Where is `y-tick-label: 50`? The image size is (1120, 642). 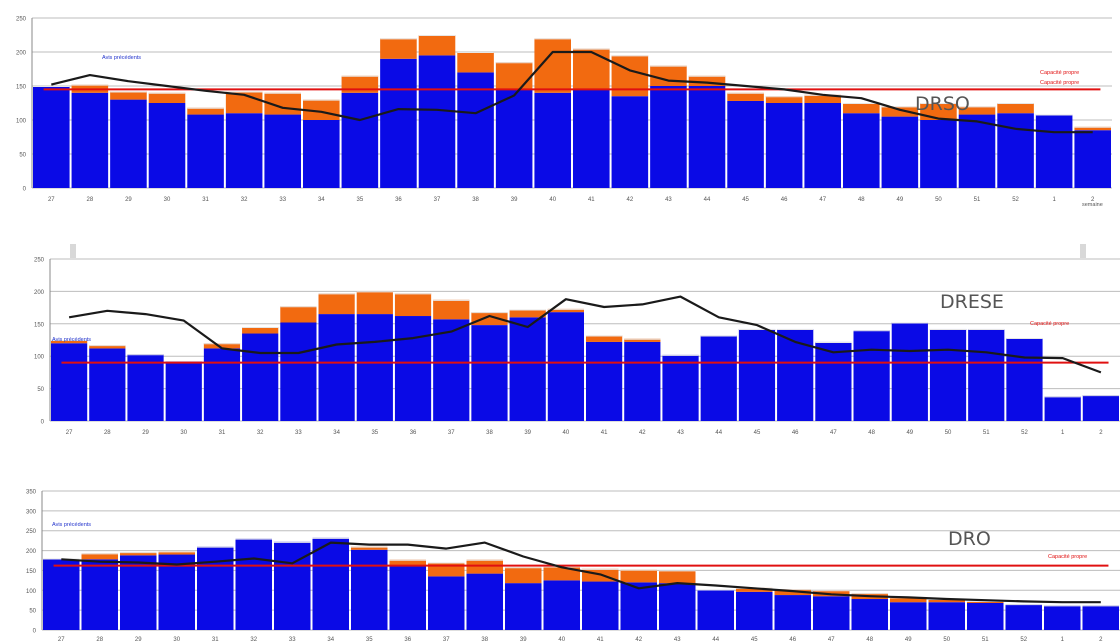
y-tick-label: 50 is located at coordinates (22, 156).